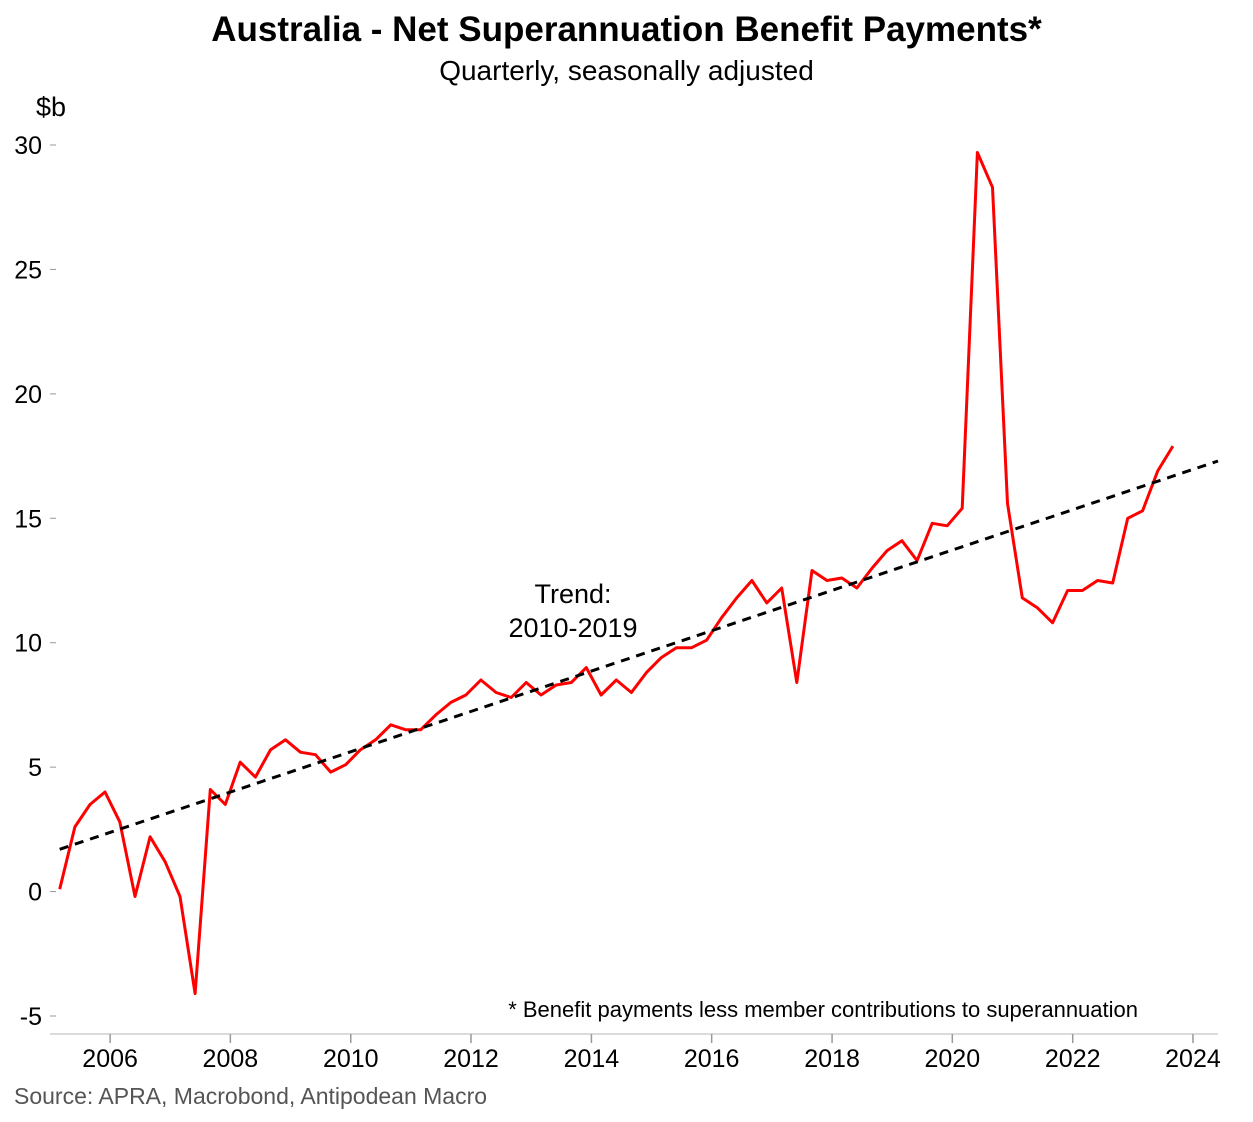  I want to click on x-tick-label: 2010, so click(351, 1059).